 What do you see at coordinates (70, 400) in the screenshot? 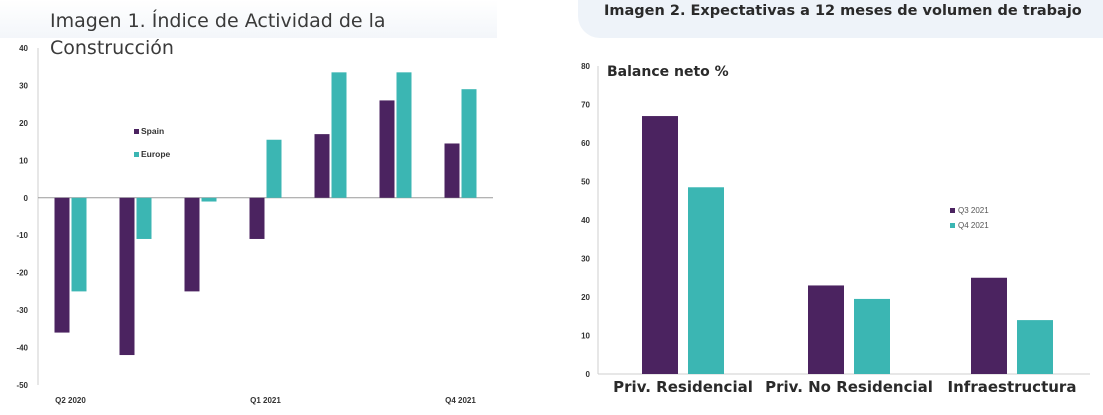
I see `chart1-x-tick-label: Q2 2020` at bounding box center [70, 400].